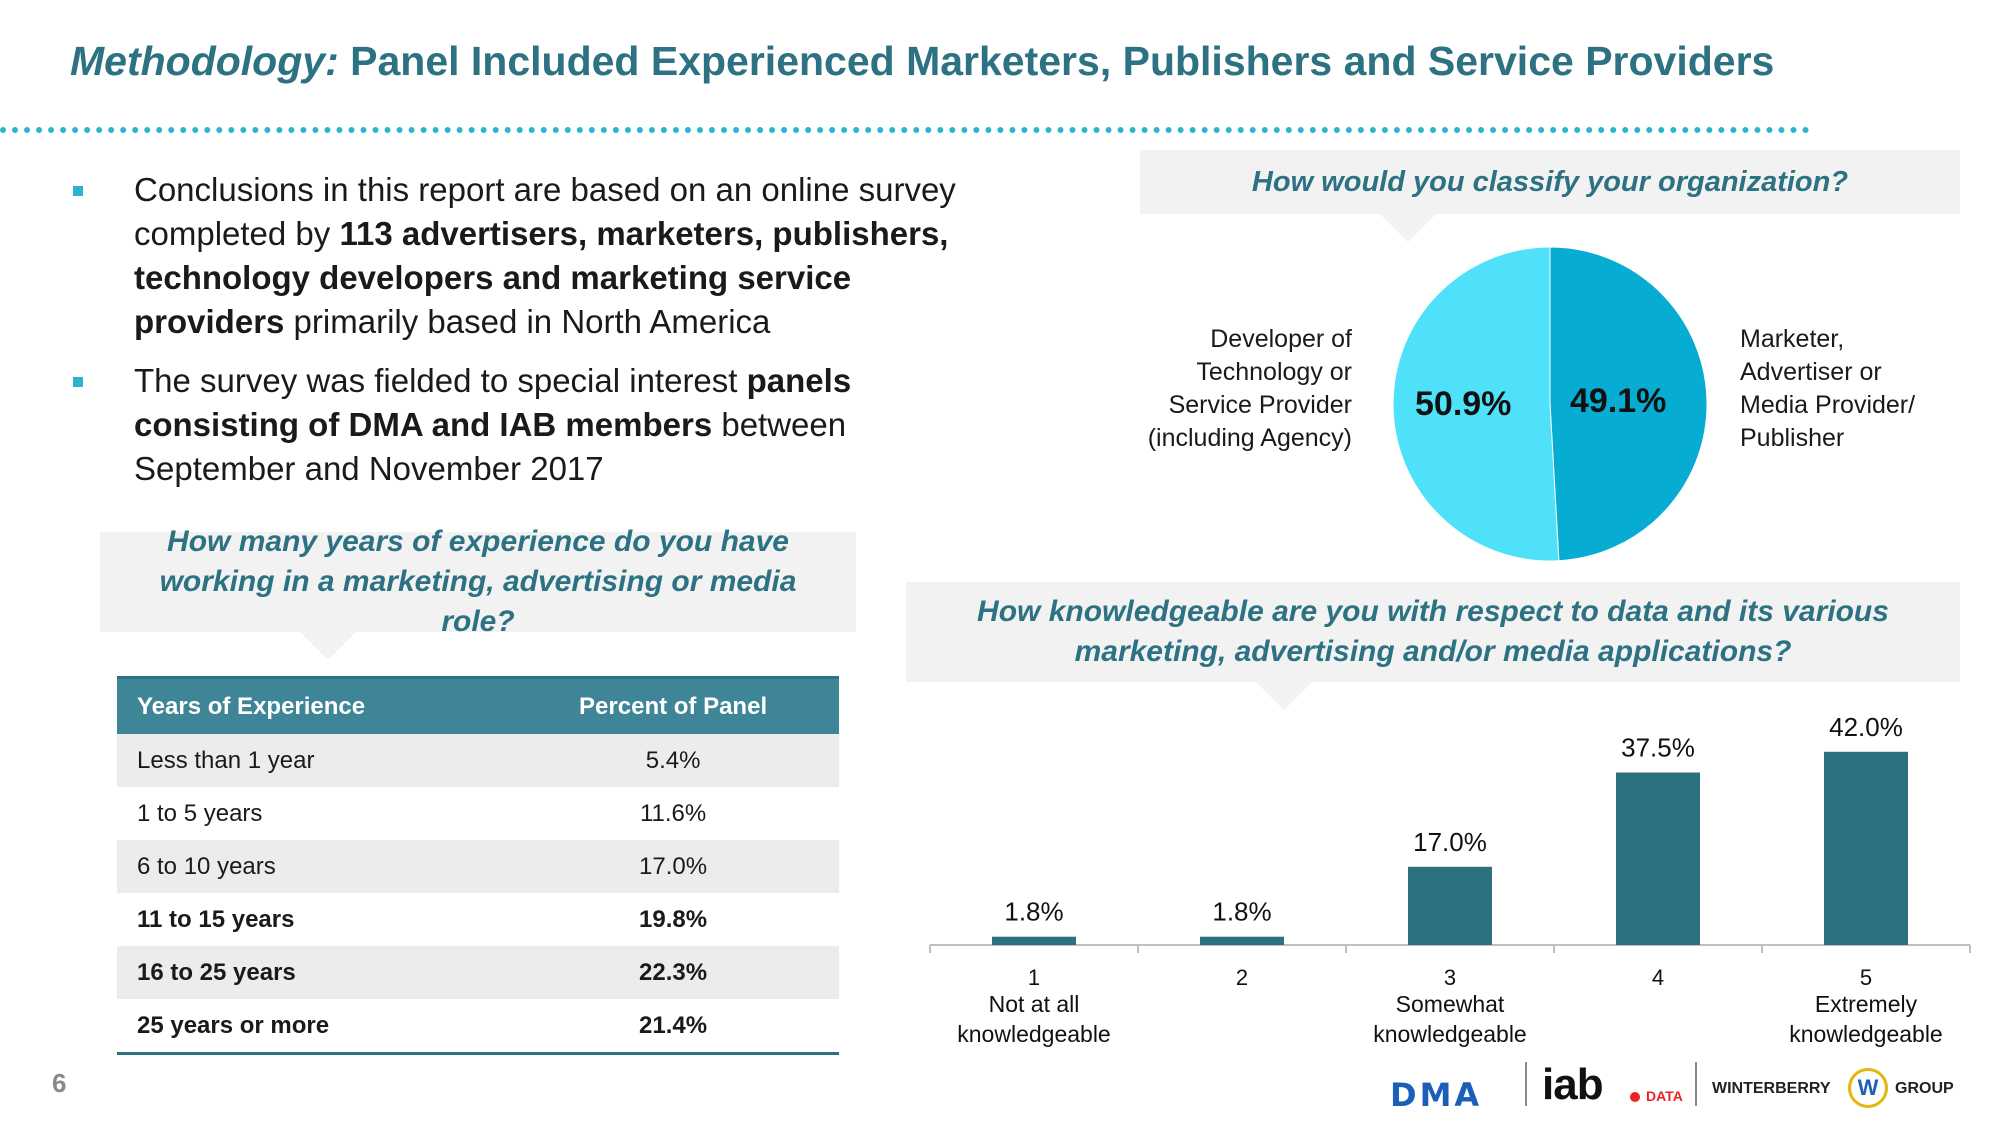  Describe the element at coordinates (1281, 339) in the screenshot. I see `pie-label-line: Developer of` at that location.